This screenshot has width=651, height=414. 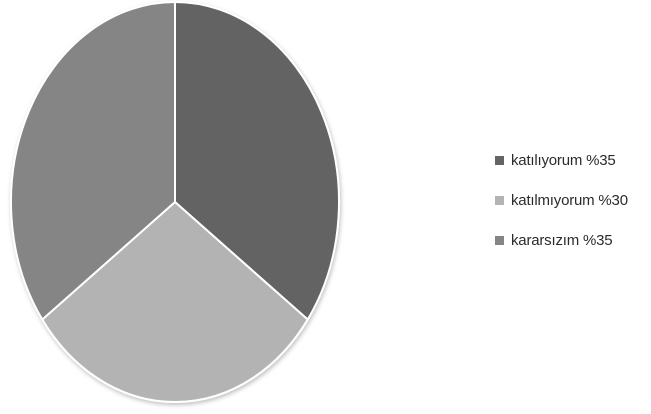 I want to click on legend-label: kararsızım %35, so click(x=562, y=240).